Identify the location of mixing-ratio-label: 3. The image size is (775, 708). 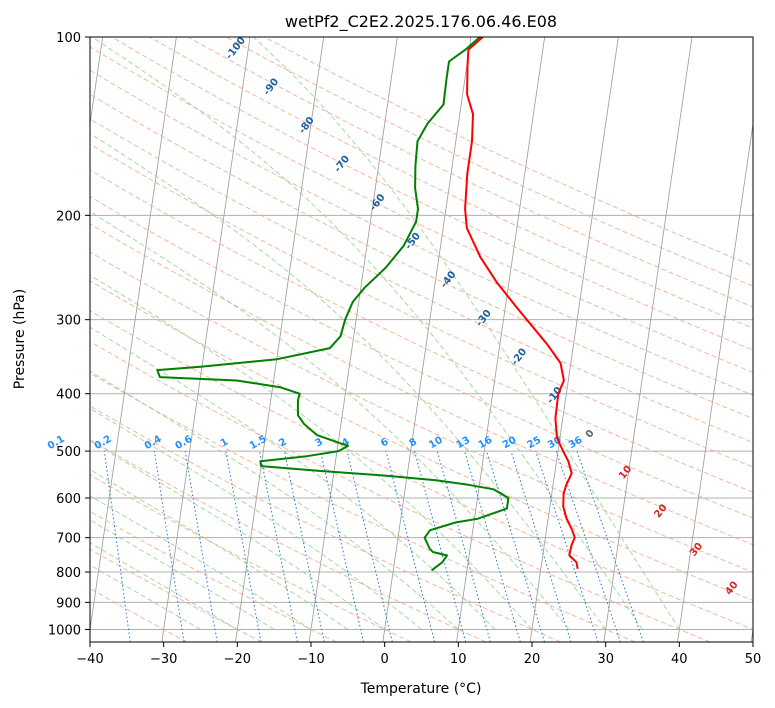
(319, 442).